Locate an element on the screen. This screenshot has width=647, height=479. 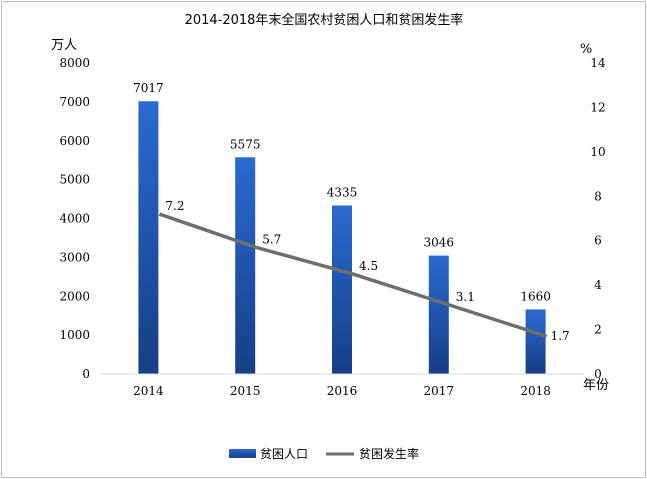
chart-title: 2014-2018年末全国农村贫困人口和贫困发生率 is located at coordinates (324, 20).